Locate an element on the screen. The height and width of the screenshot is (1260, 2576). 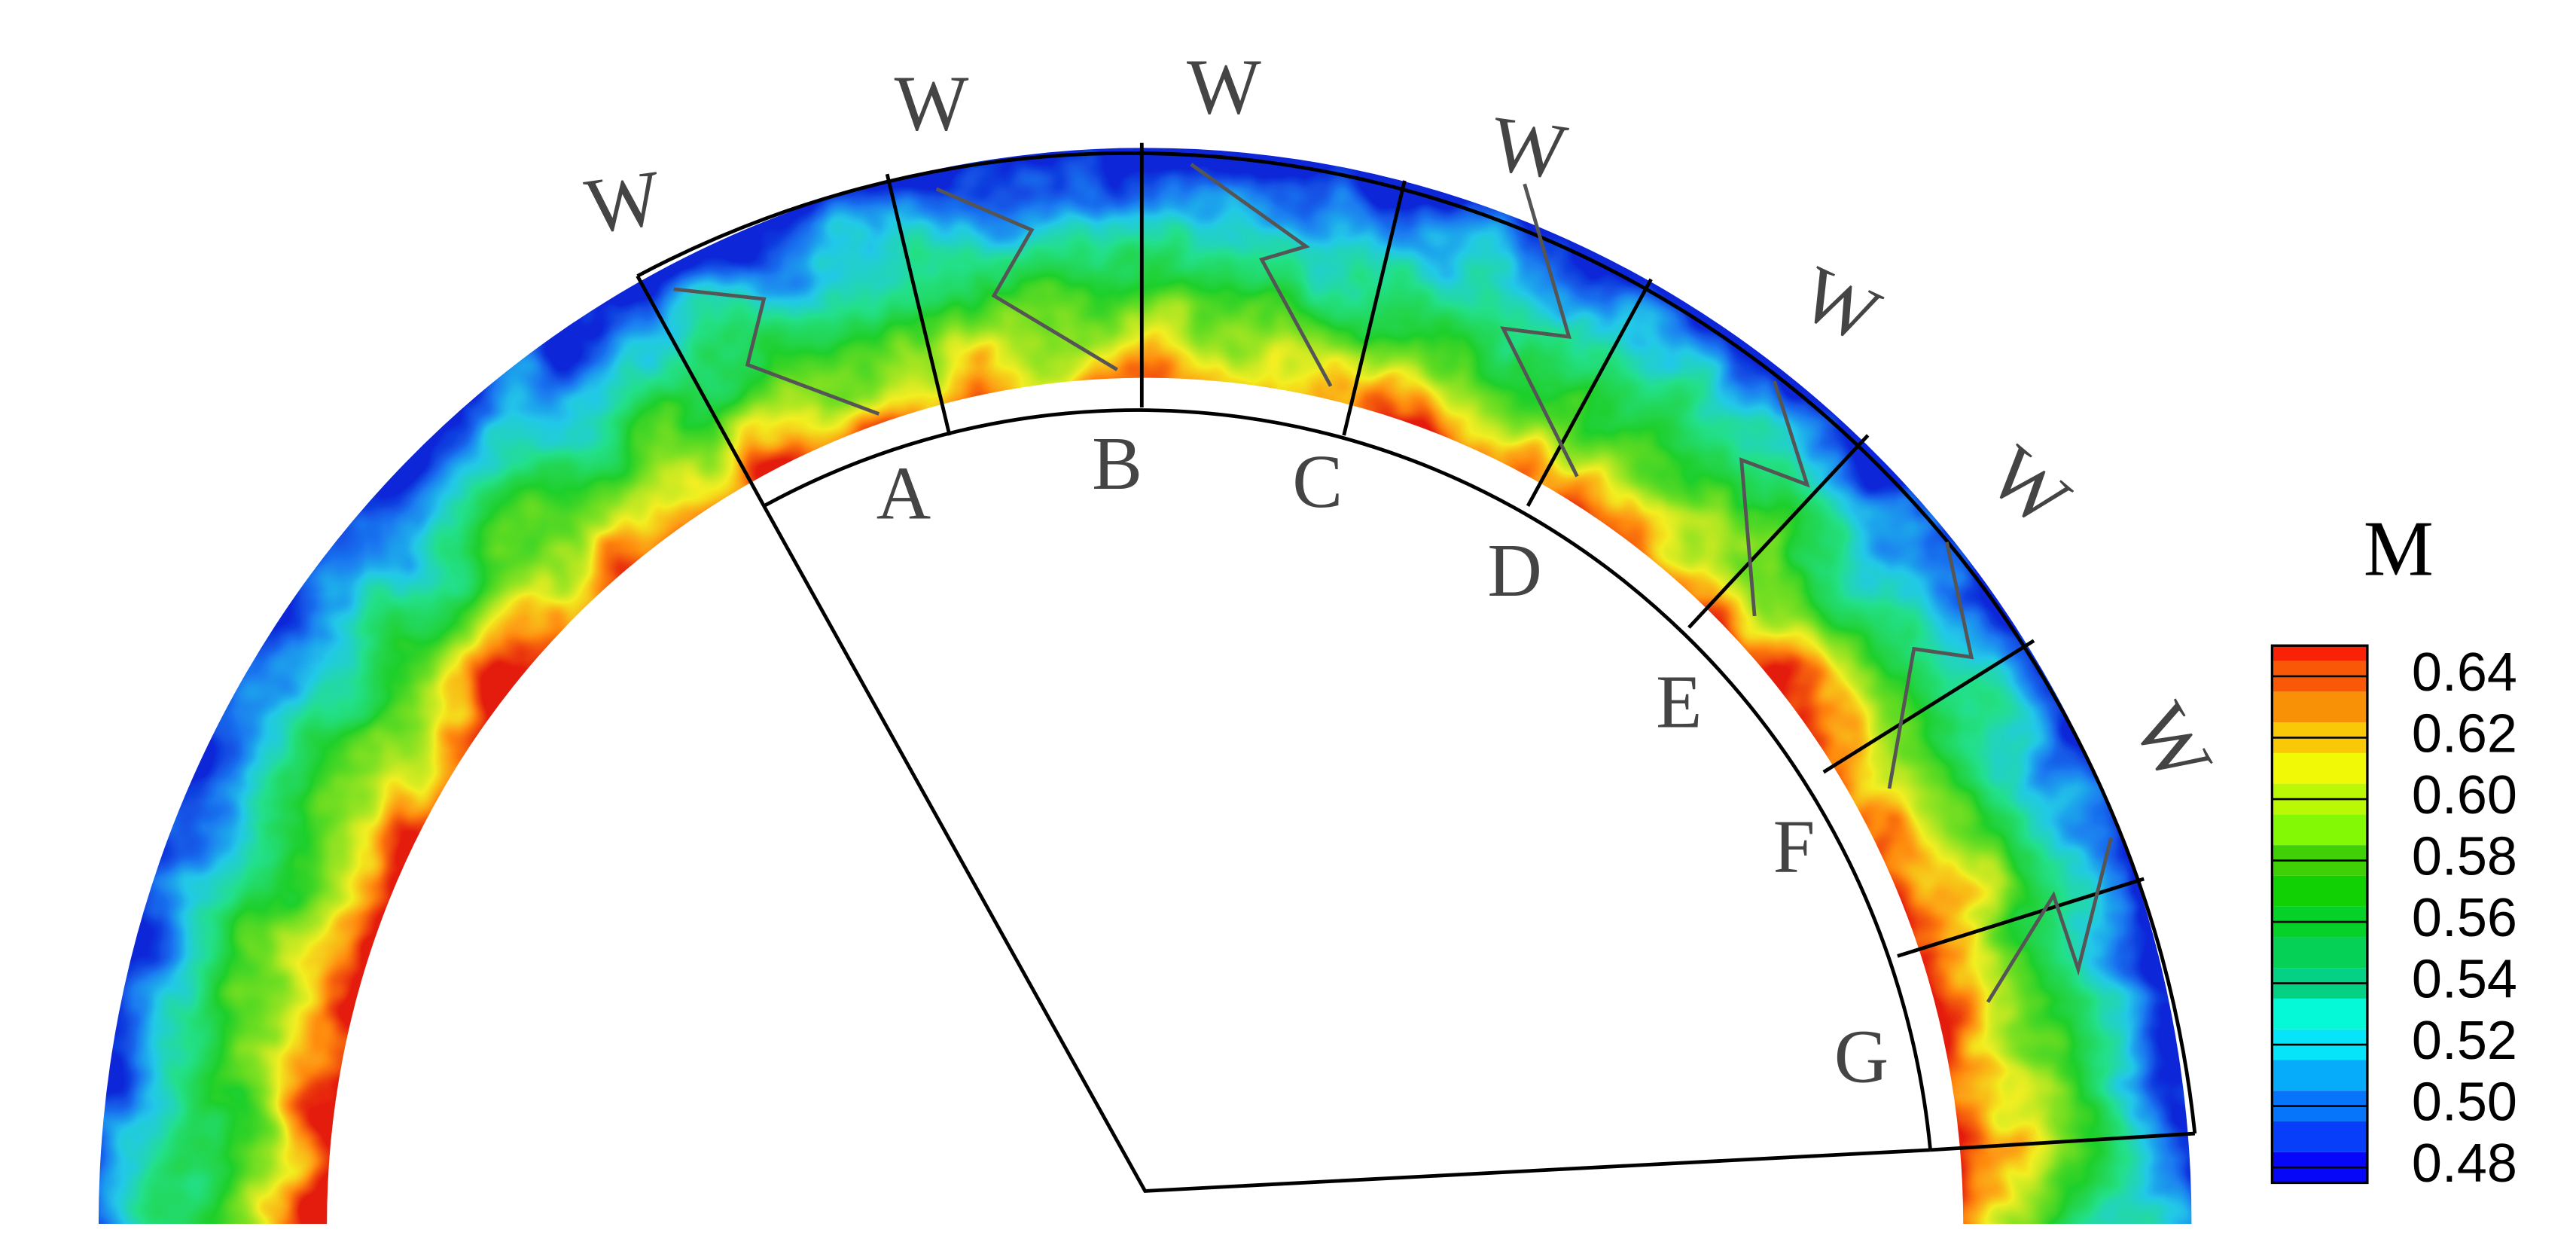
section-label: A is located at coordinates (903, 493).